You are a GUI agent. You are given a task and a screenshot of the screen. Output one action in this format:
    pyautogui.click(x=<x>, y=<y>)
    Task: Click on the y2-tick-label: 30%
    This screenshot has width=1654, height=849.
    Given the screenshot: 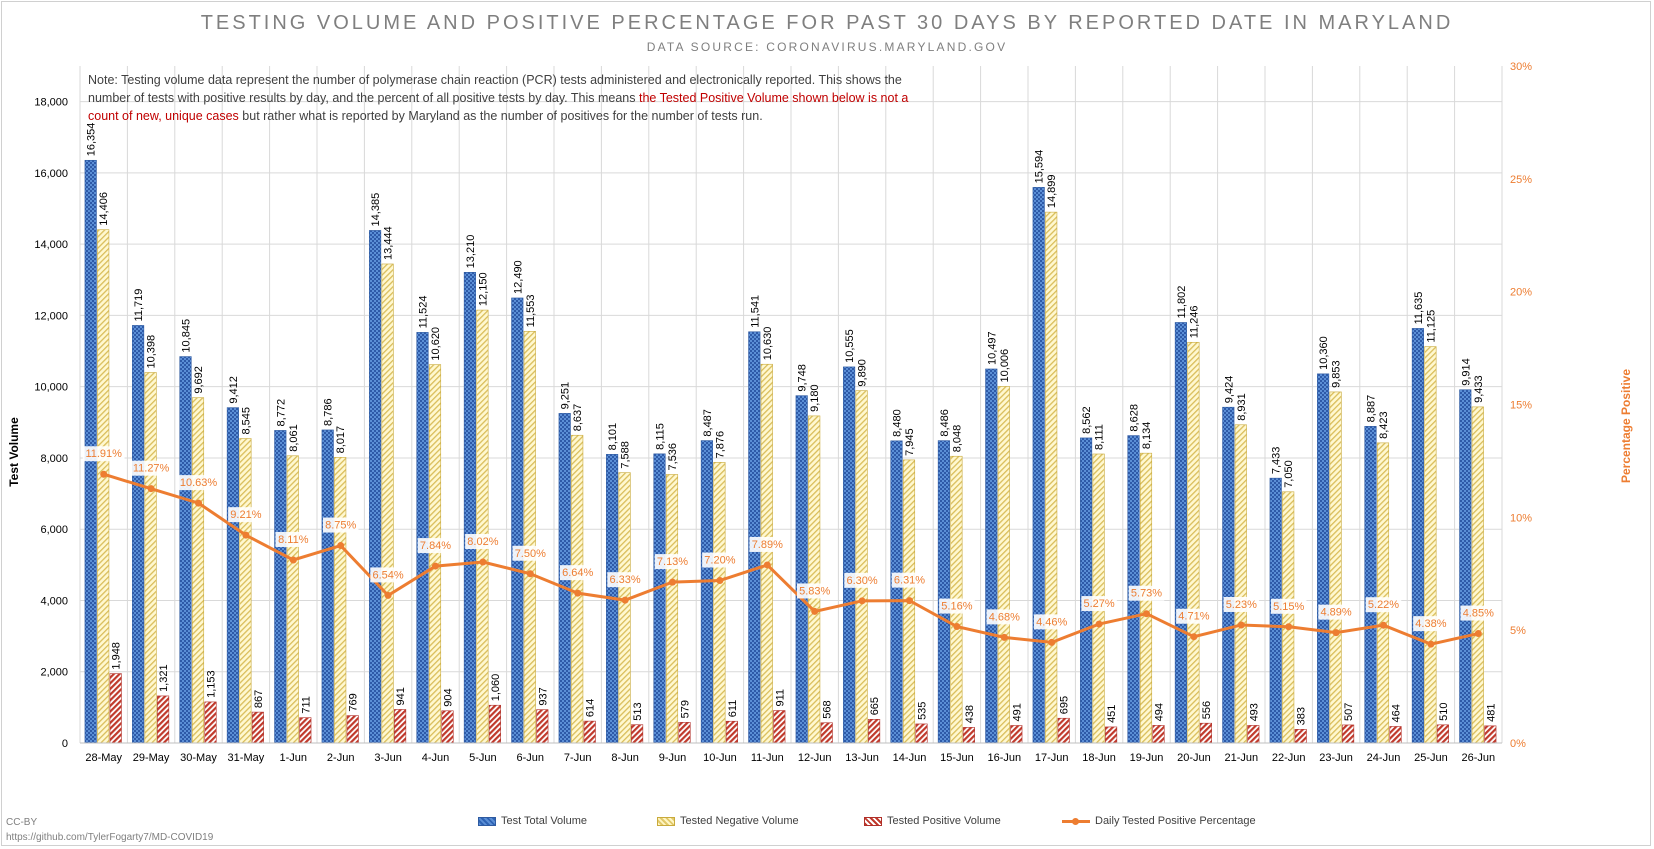 What is the action you would take?
    pyautogui.click(x=1521, y=67)
    